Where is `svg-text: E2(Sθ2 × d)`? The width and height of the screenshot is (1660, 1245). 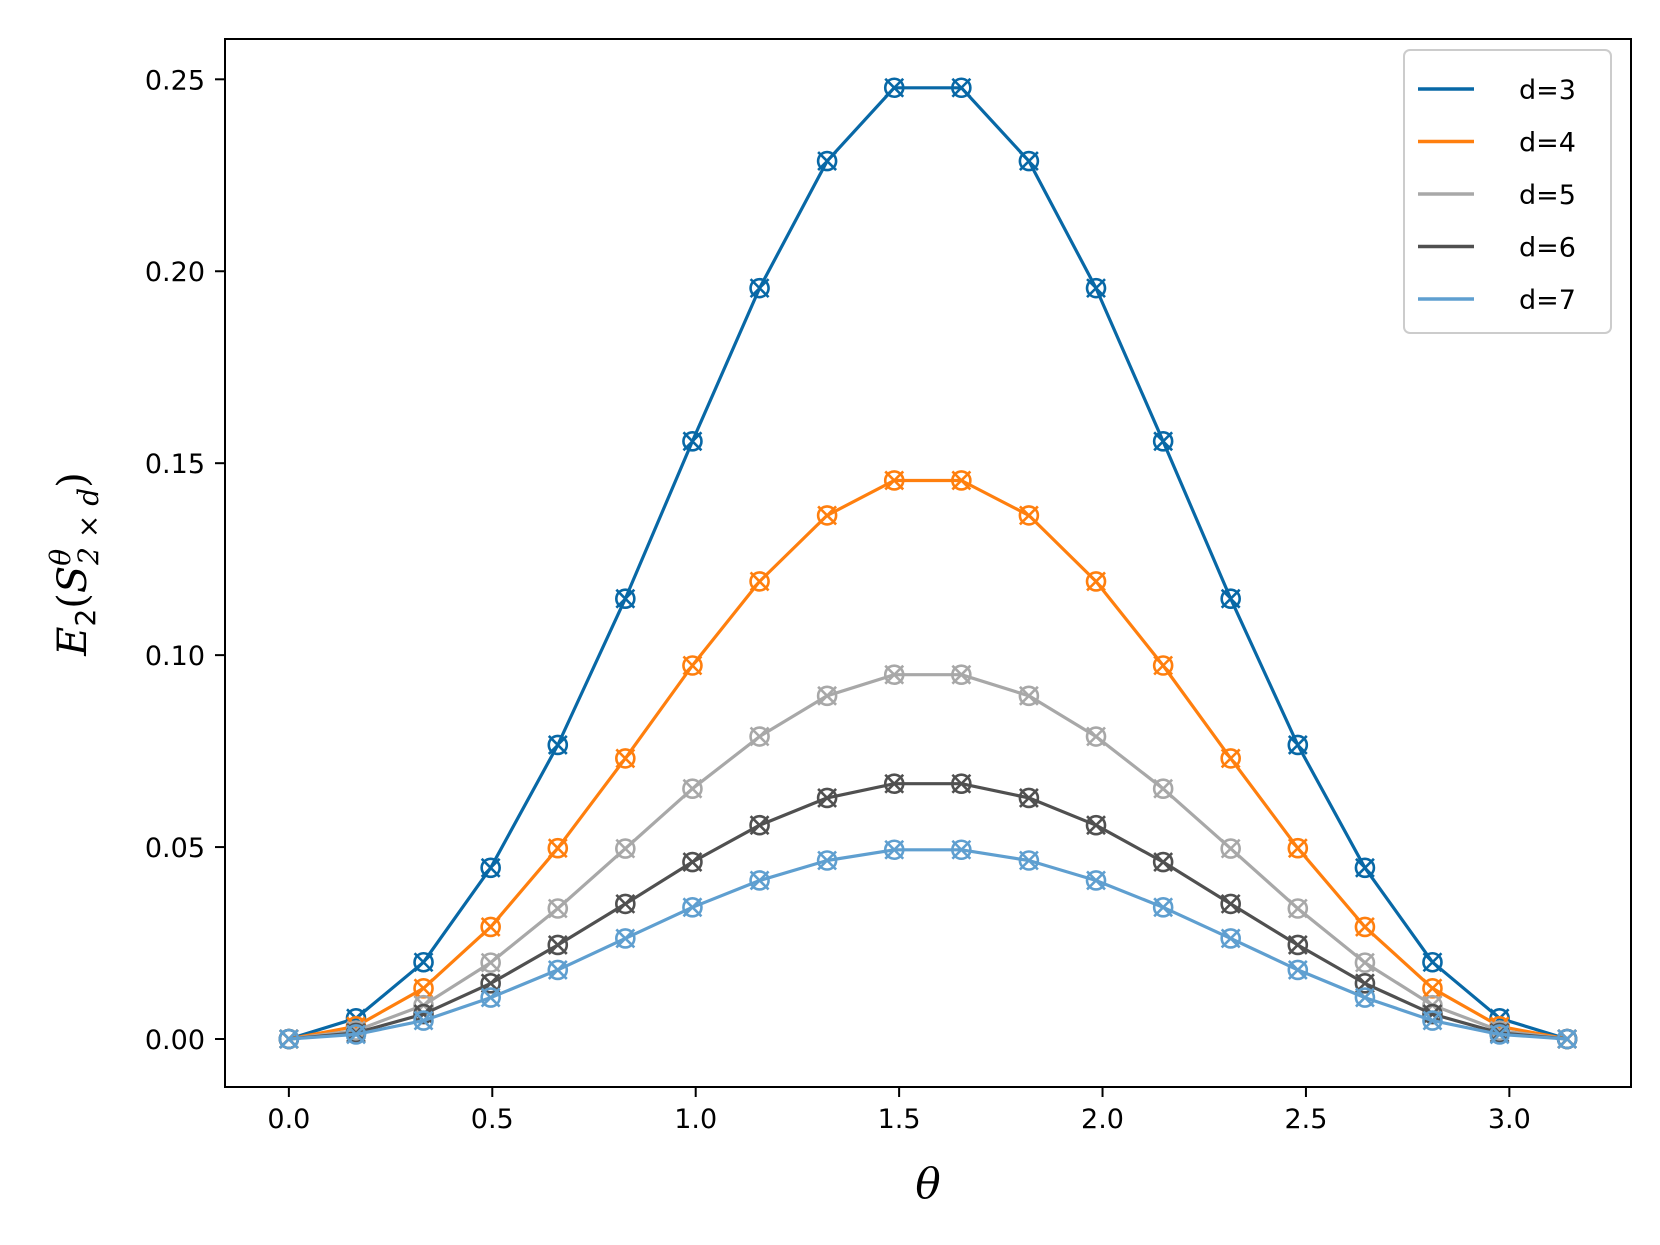
svg-text: E2(Sθ2 × d) is located at coordinates (74, 564).